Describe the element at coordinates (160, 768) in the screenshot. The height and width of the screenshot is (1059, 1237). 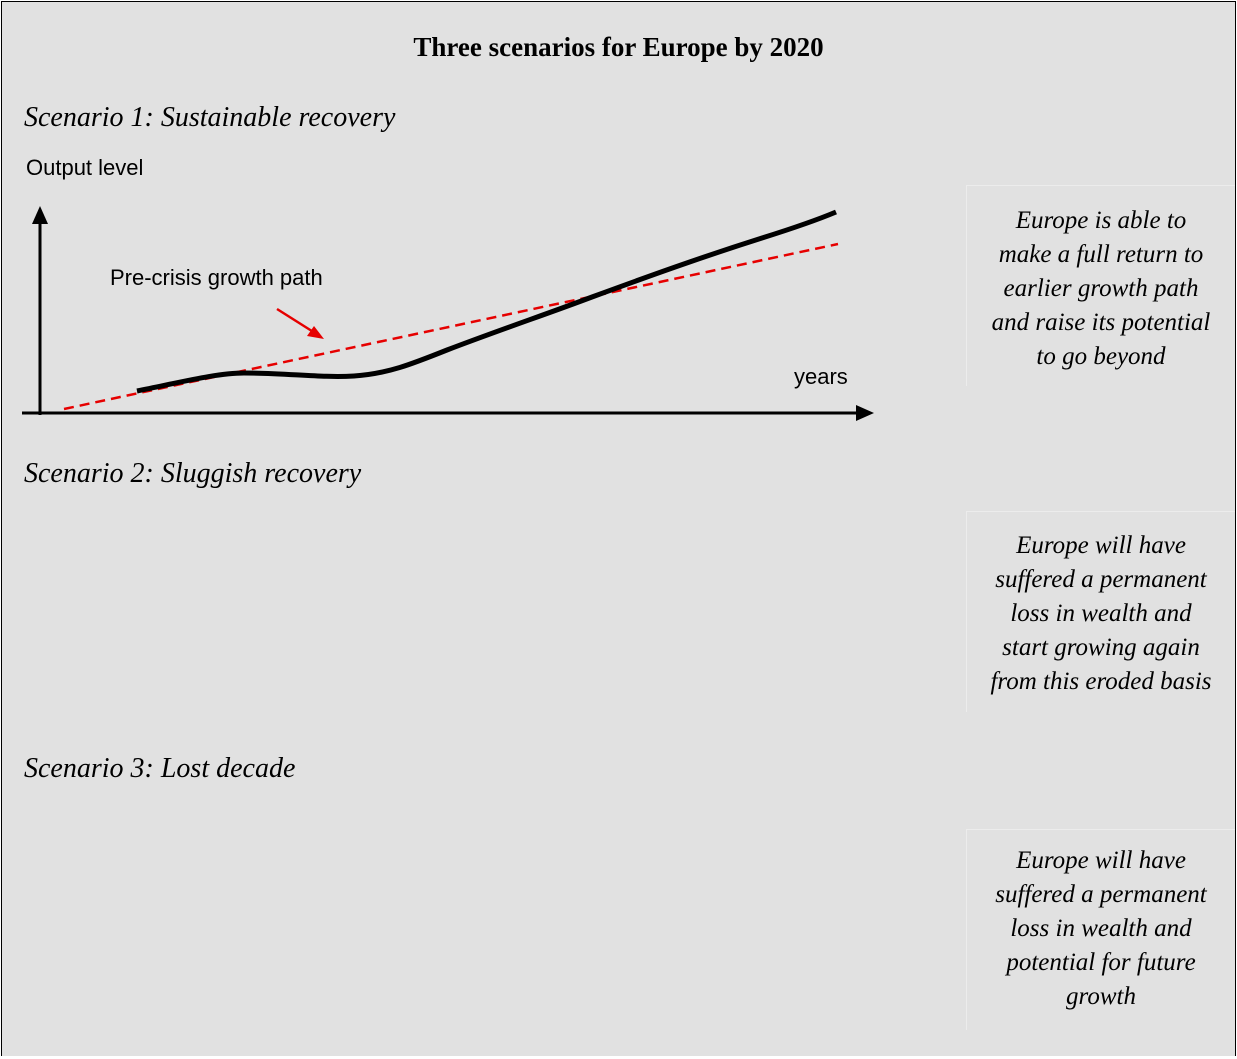
I see `scenario-3-label: Scenario 3: Lost decade` at that location.